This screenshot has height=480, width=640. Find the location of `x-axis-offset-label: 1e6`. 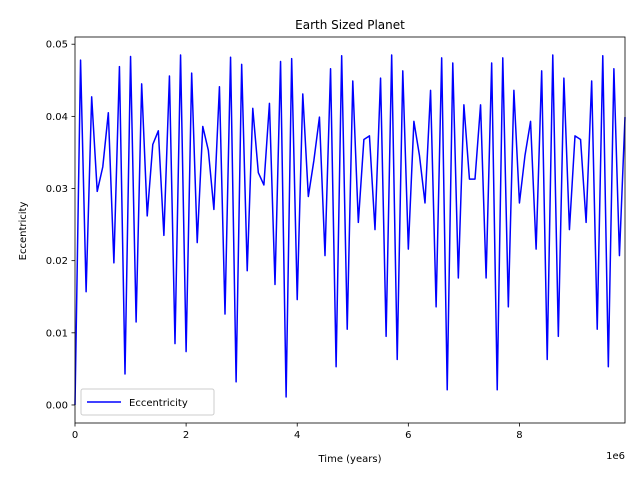

x-axis-offset-label: 1e6 is located at coordinates (615, 456).